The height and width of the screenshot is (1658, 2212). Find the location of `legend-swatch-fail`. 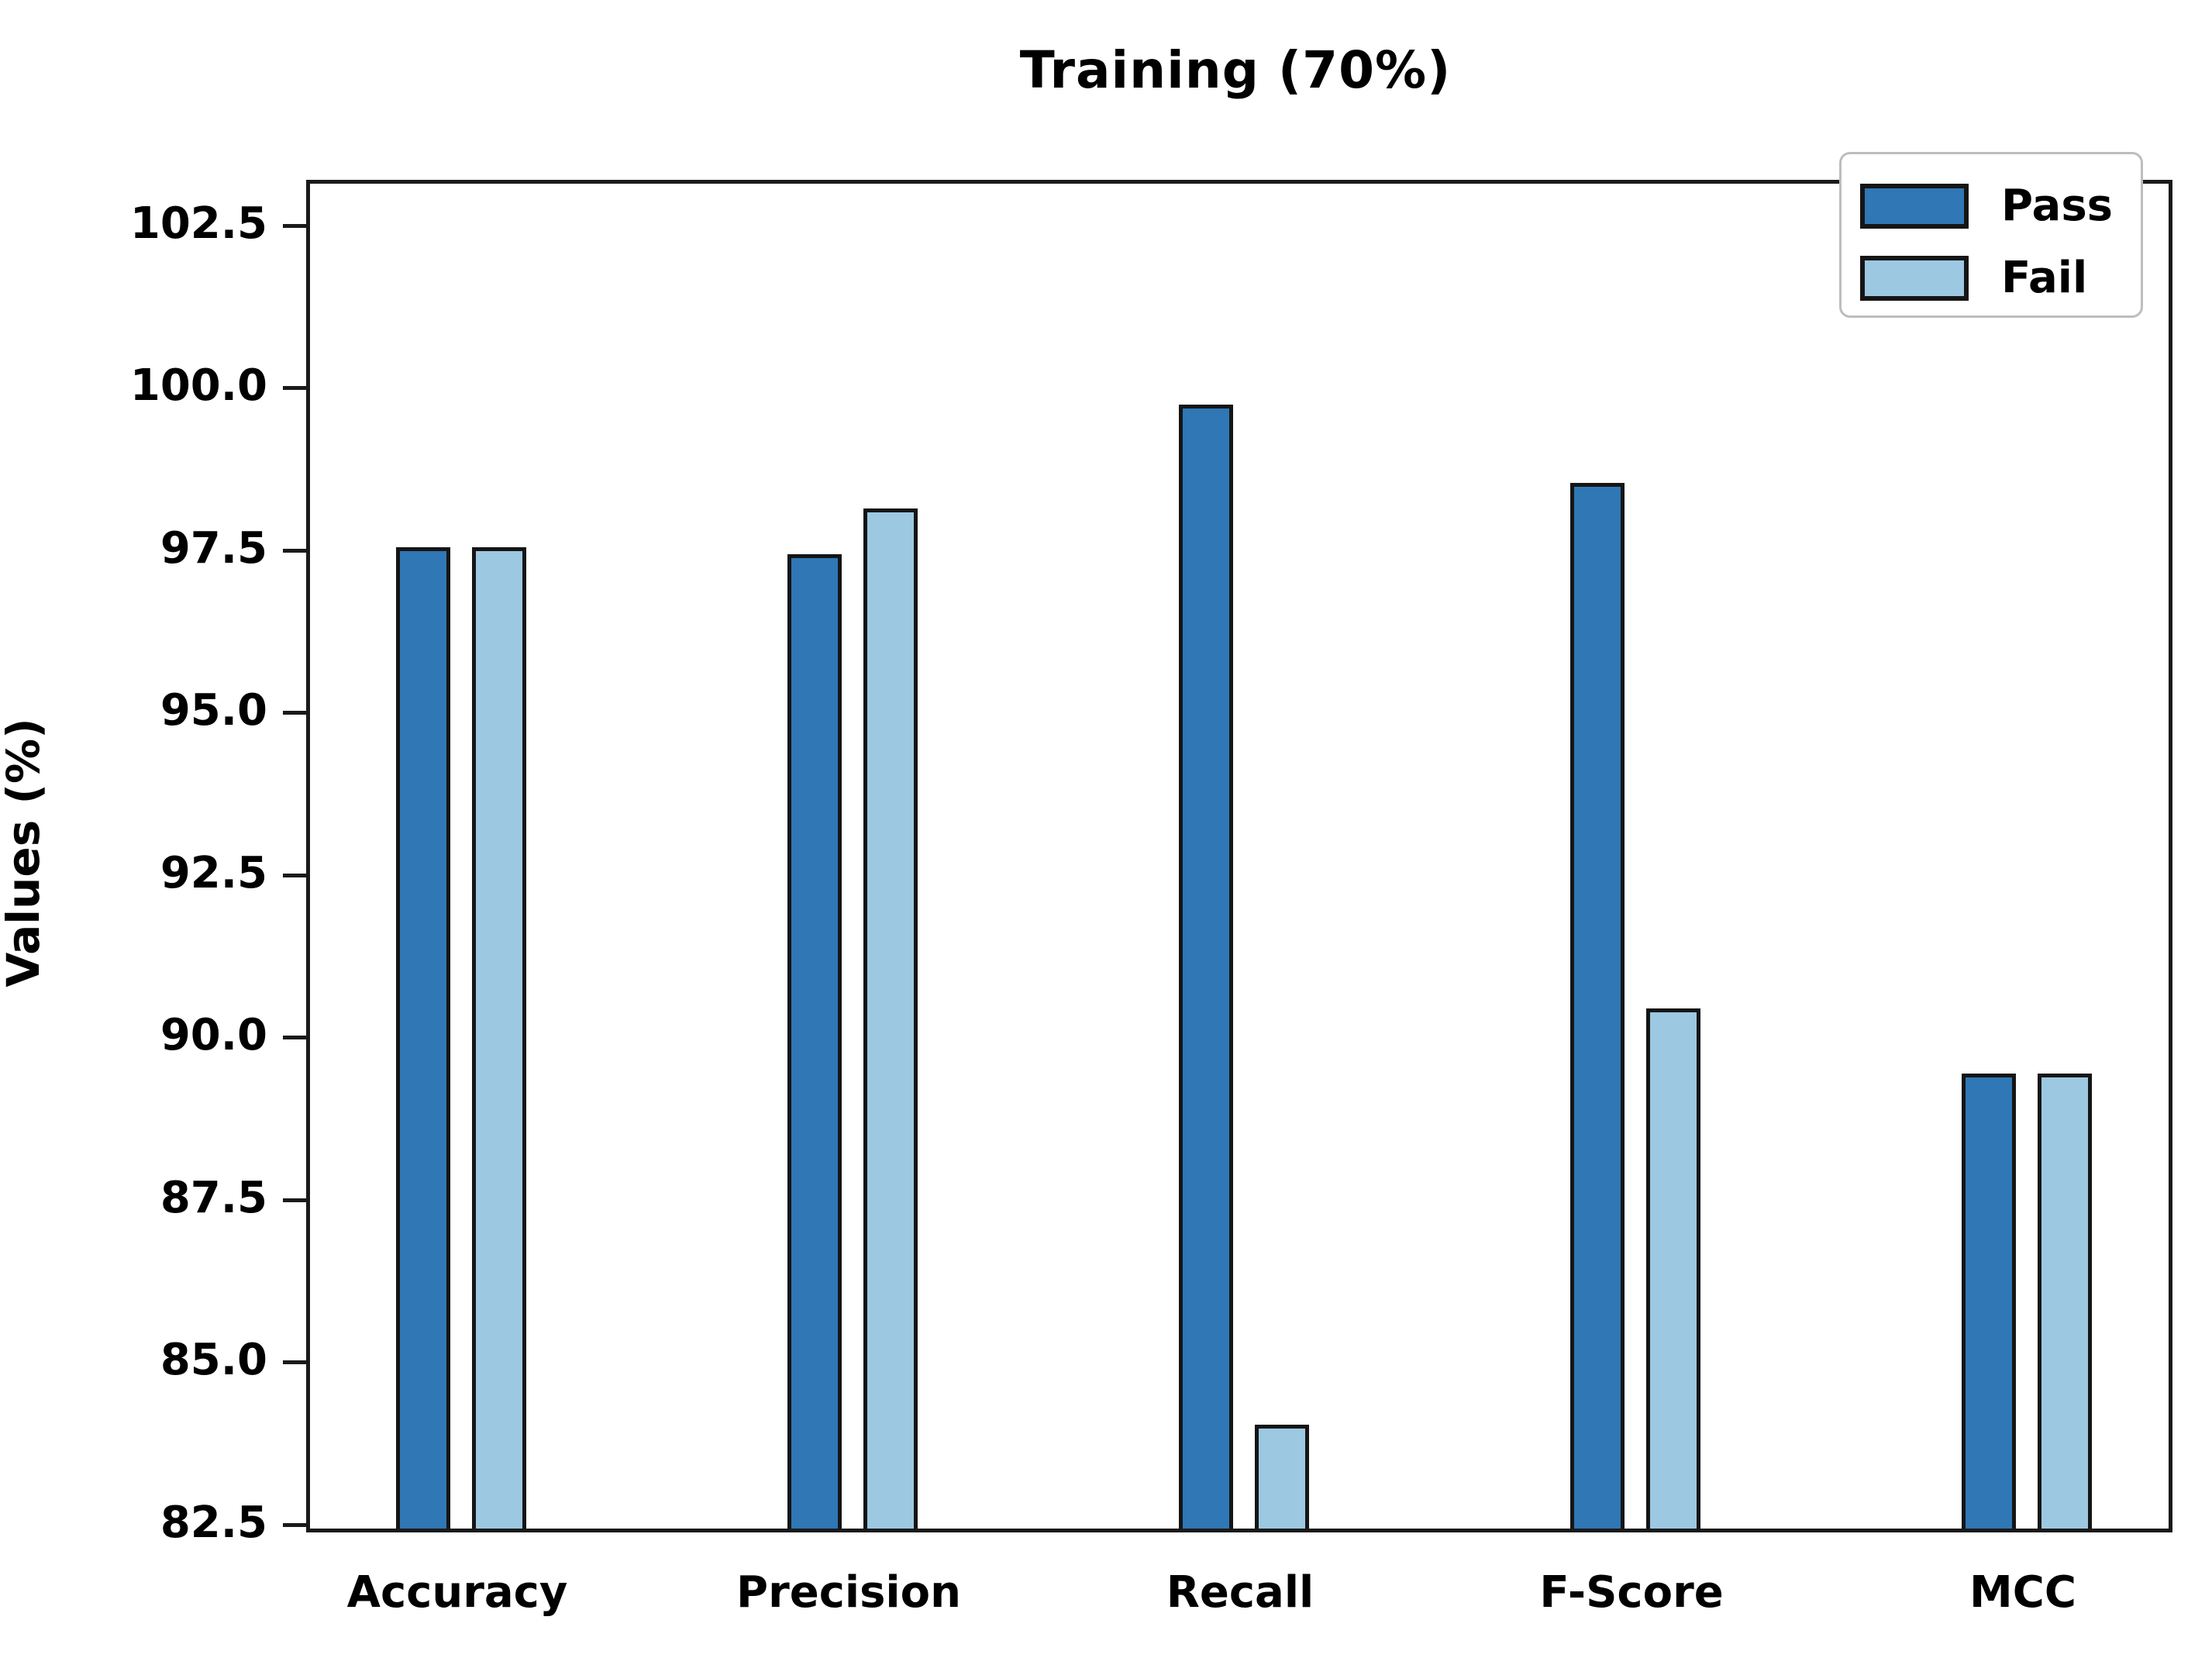

legend-swatch-fail is located at coordinates (1914, 278).